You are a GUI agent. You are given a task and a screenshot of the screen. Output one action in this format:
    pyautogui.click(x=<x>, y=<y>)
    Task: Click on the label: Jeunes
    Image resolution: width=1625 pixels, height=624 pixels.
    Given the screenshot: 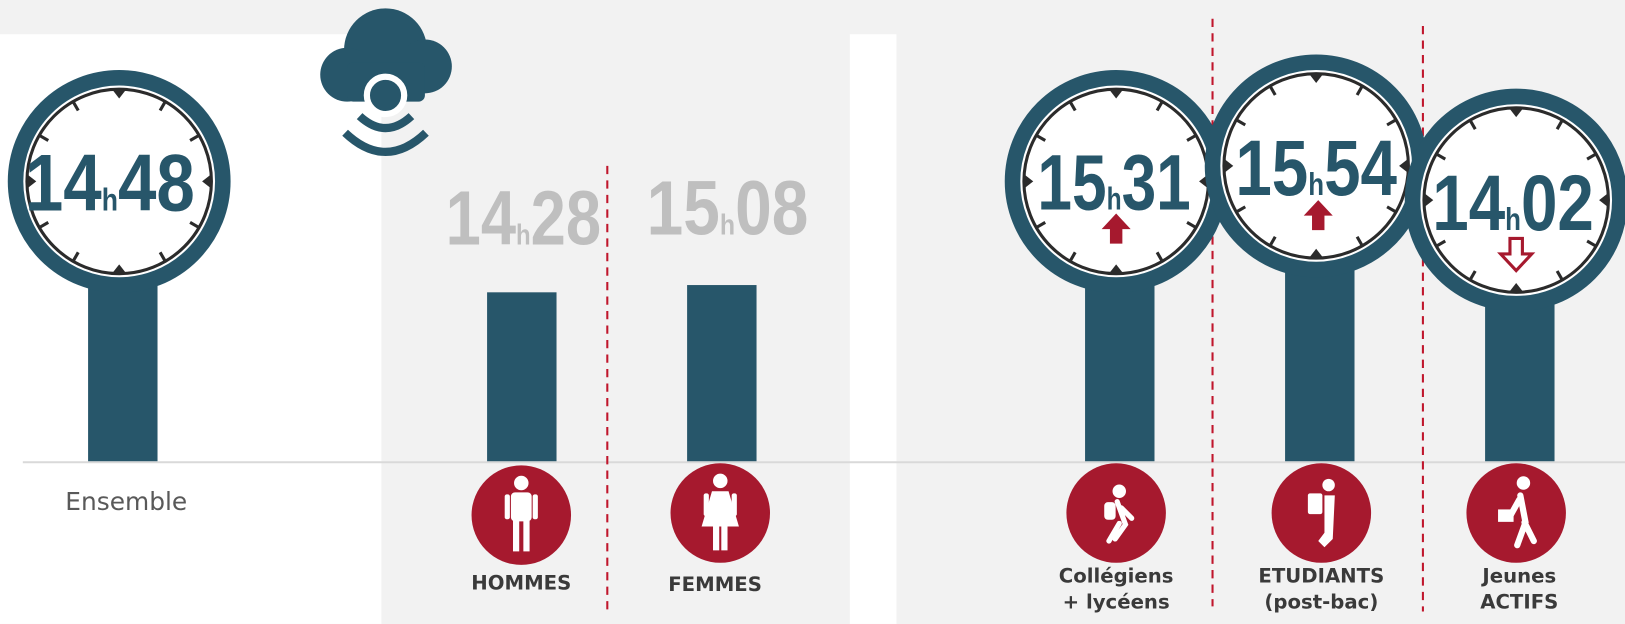 What is the action you would take?
    pyautogui.click(x=1518, y=575)
    